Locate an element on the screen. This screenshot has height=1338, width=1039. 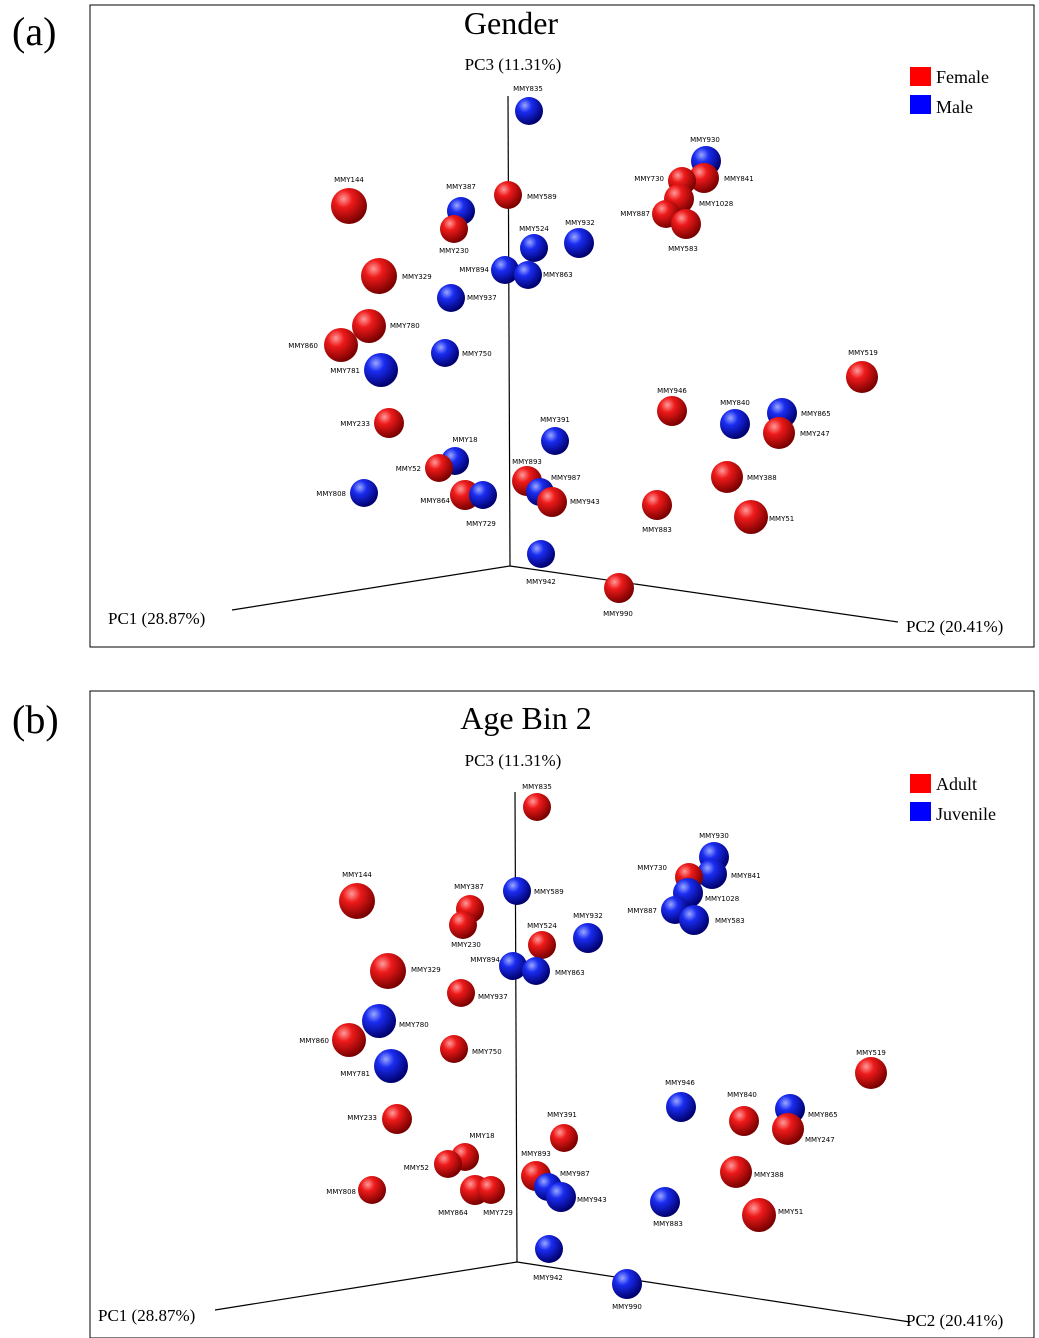
panel-a-point-mmy583 is located at coordinates (686, 224).